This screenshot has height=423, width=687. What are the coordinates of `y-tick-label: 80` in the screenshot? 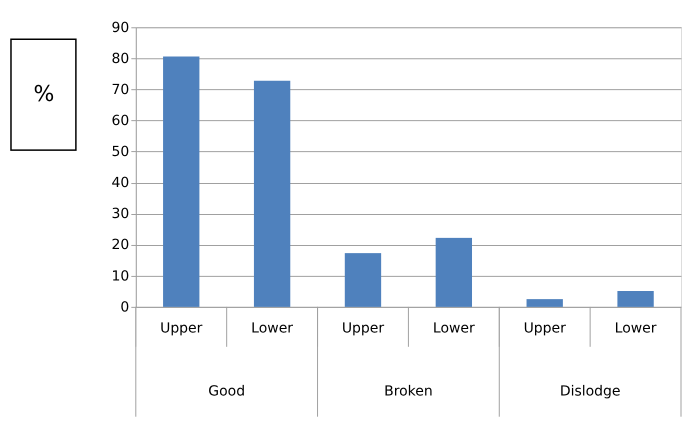 It's located at (121, 58).